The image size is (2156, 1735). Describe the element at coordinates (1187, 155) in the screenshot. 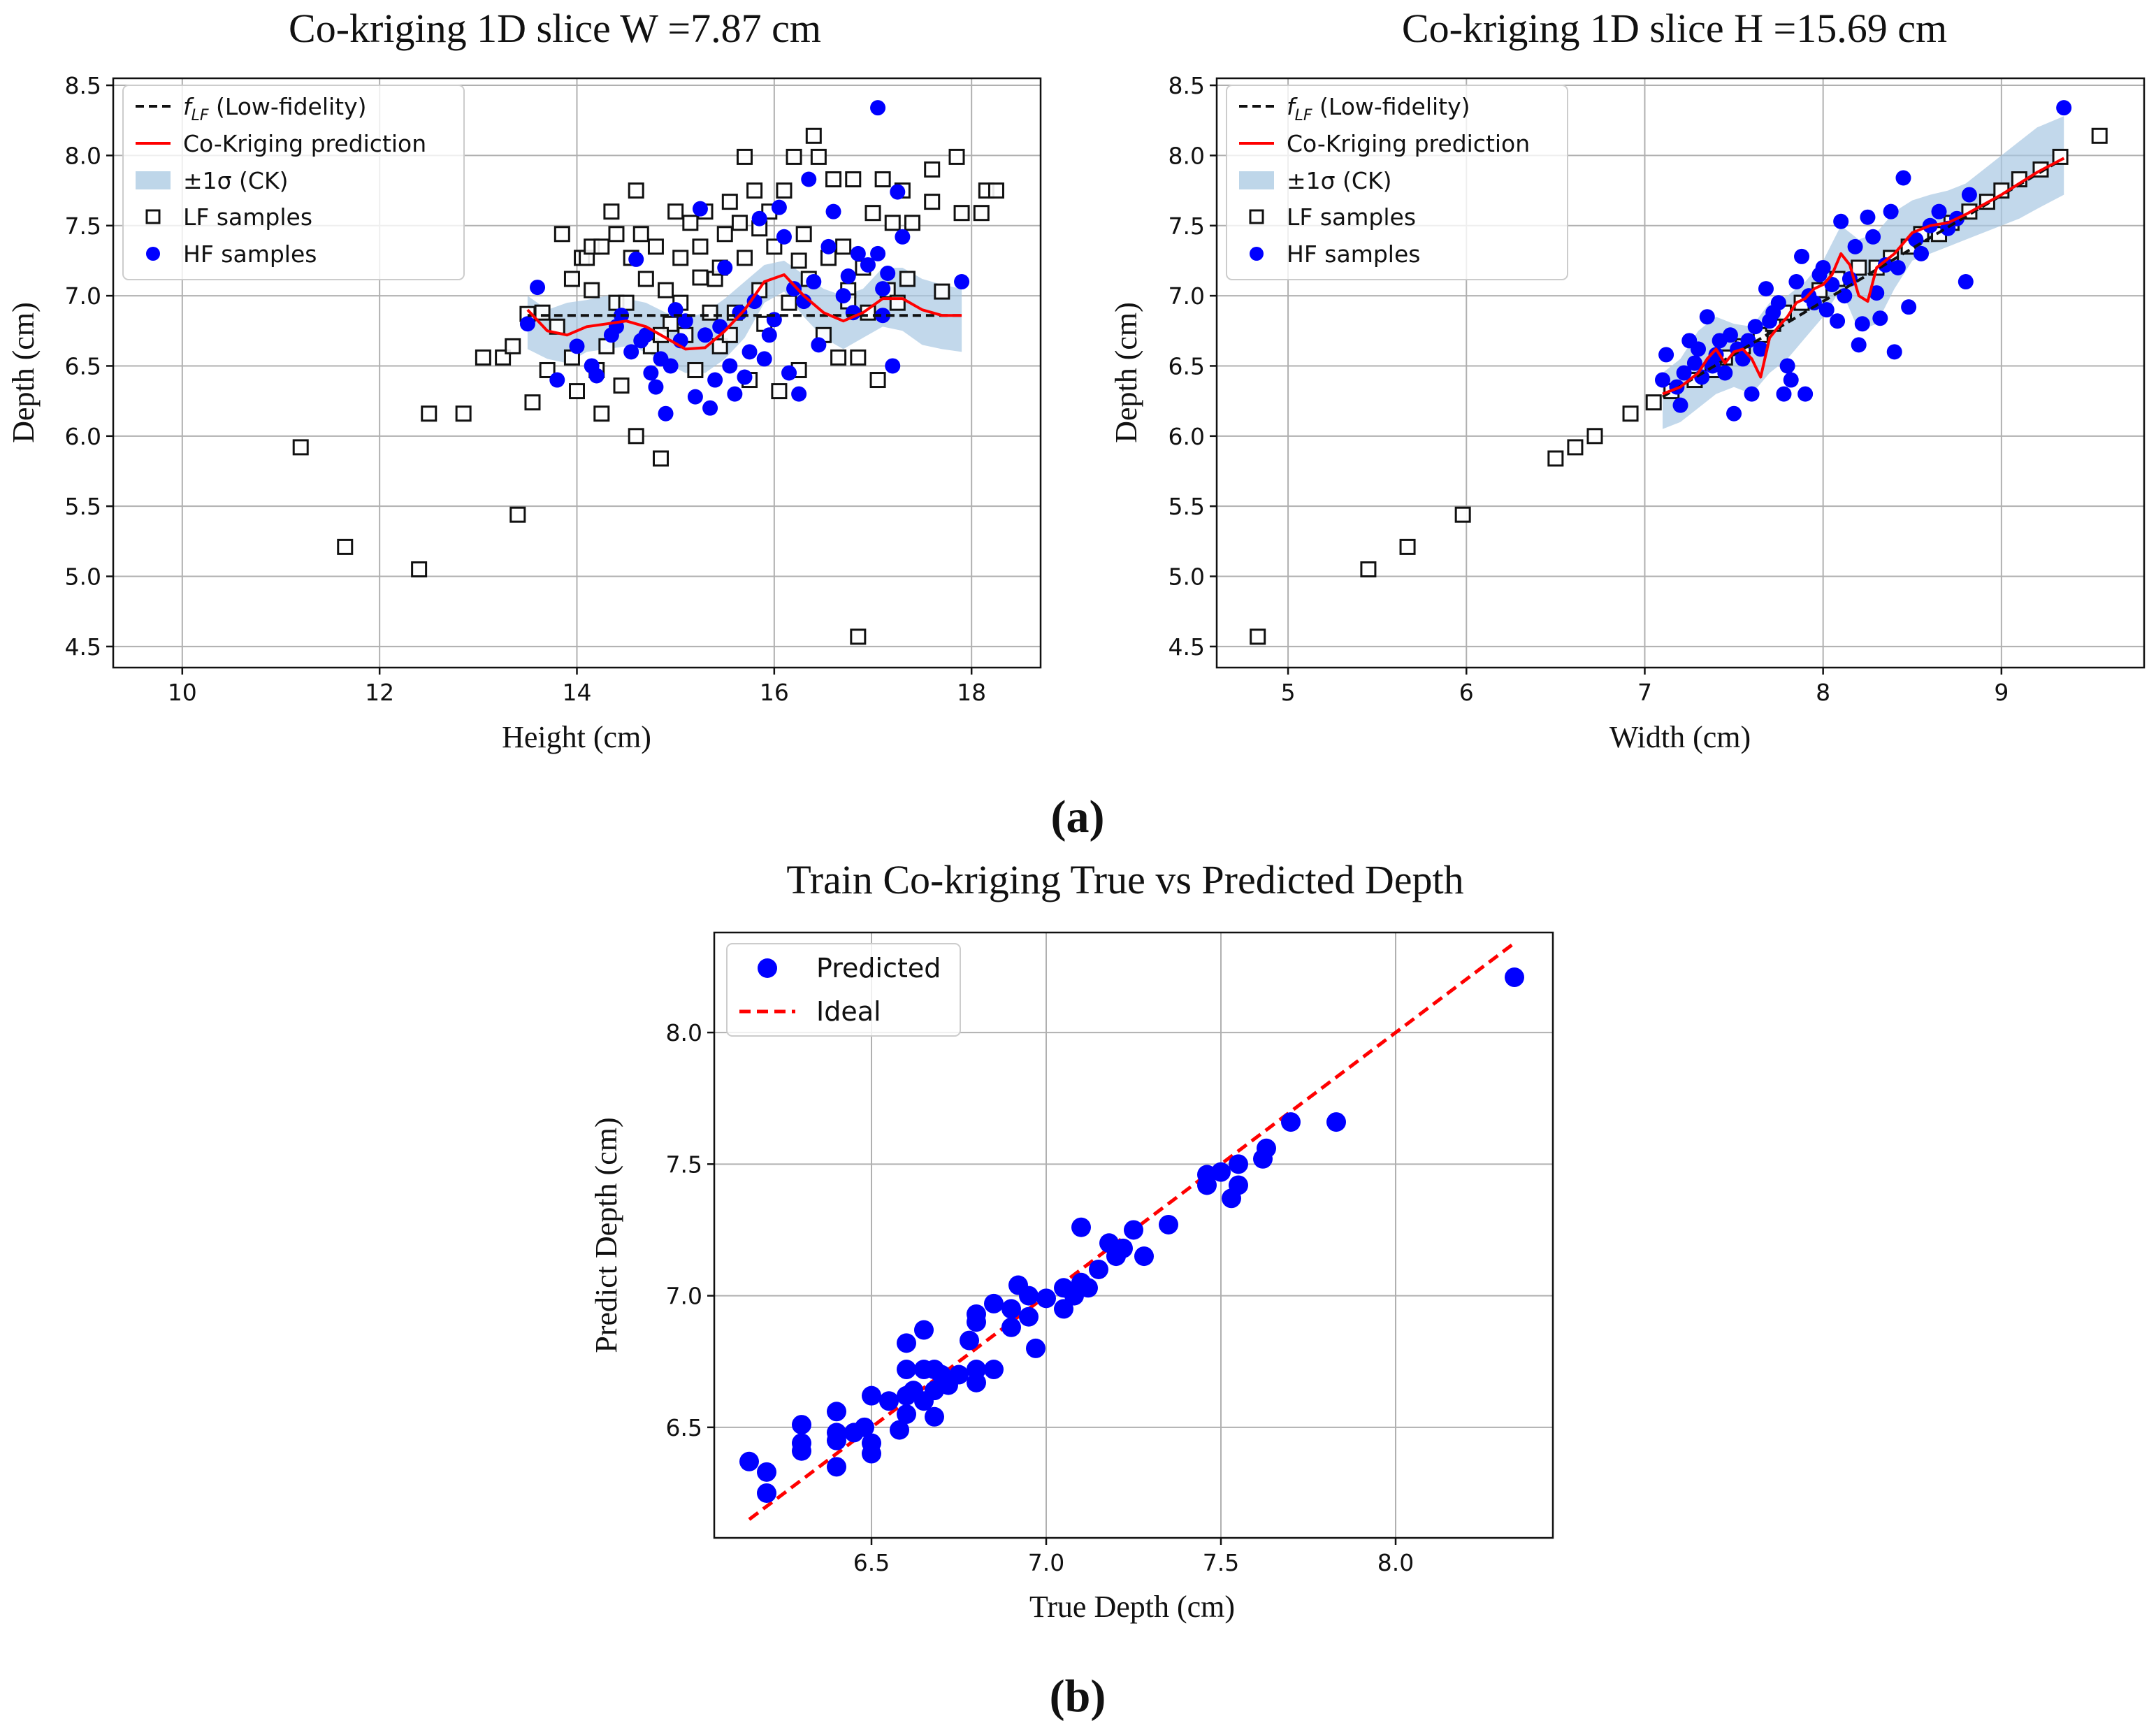

I see `y-tick-label: 8.0` at that location.